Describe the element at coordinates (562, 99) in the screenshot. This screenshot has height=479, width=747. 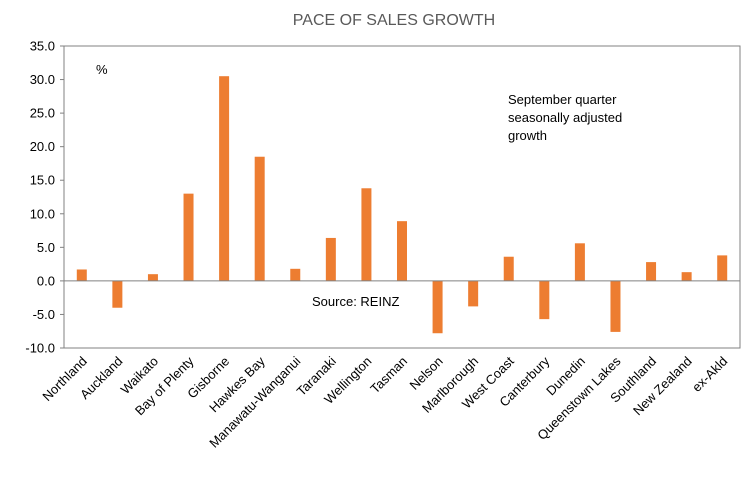
I see `annotation-line-1: September quarter` at that location.